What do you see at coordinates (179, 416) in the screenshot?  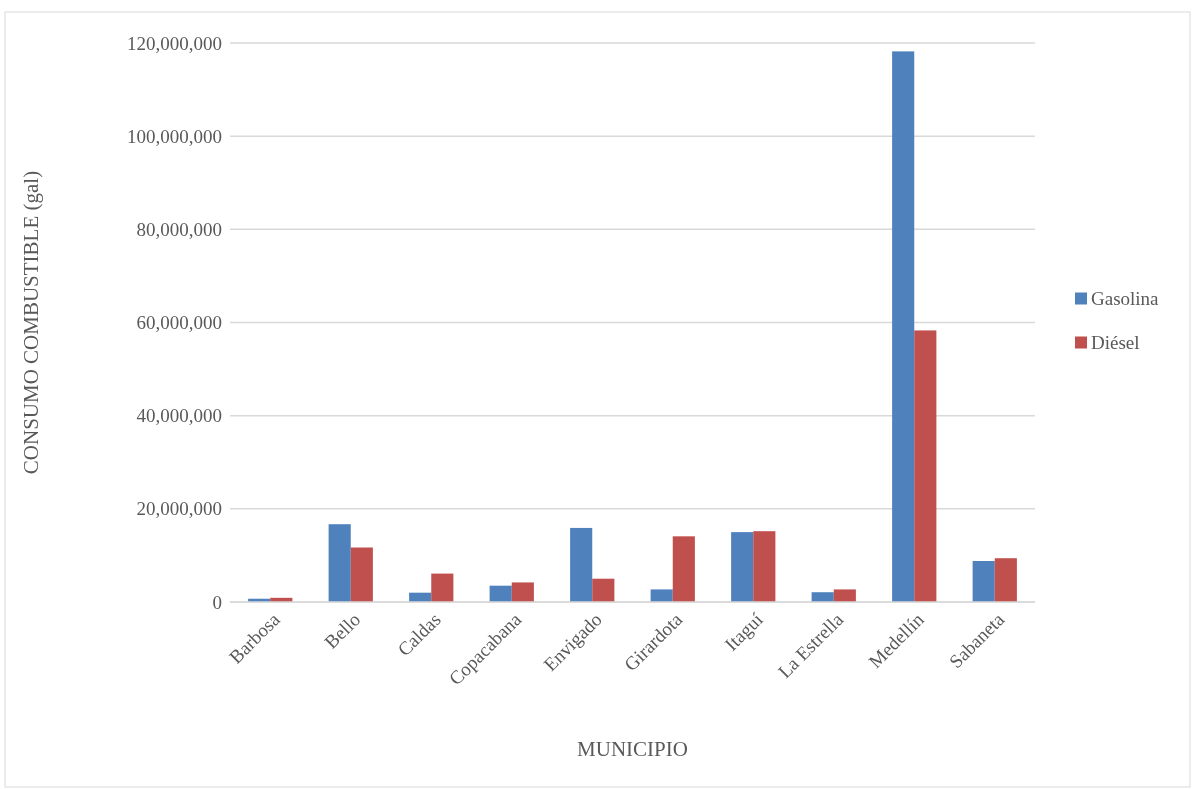 I see `y-tick-label: 40,000,000` at bounding box center [179, 416].